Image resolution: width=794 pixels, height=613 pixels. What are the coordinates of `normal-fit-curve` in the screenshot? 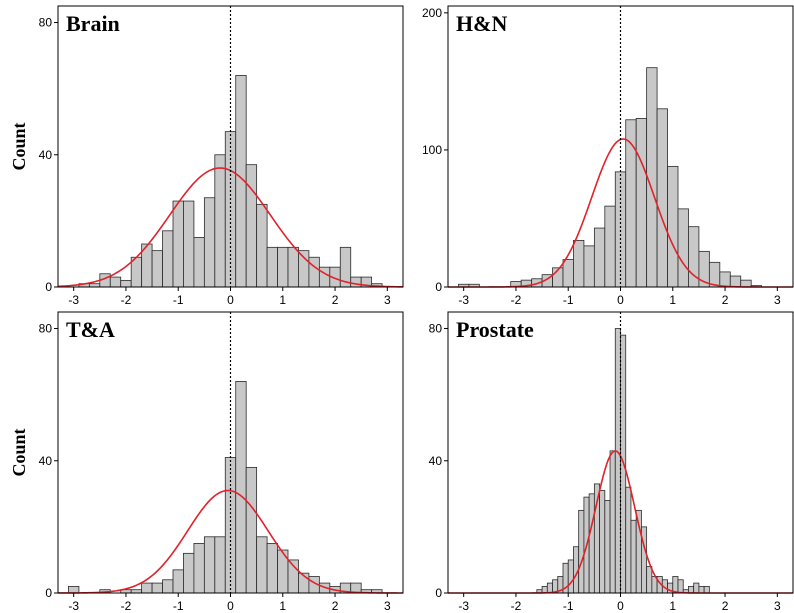 It's located at (230, 541).